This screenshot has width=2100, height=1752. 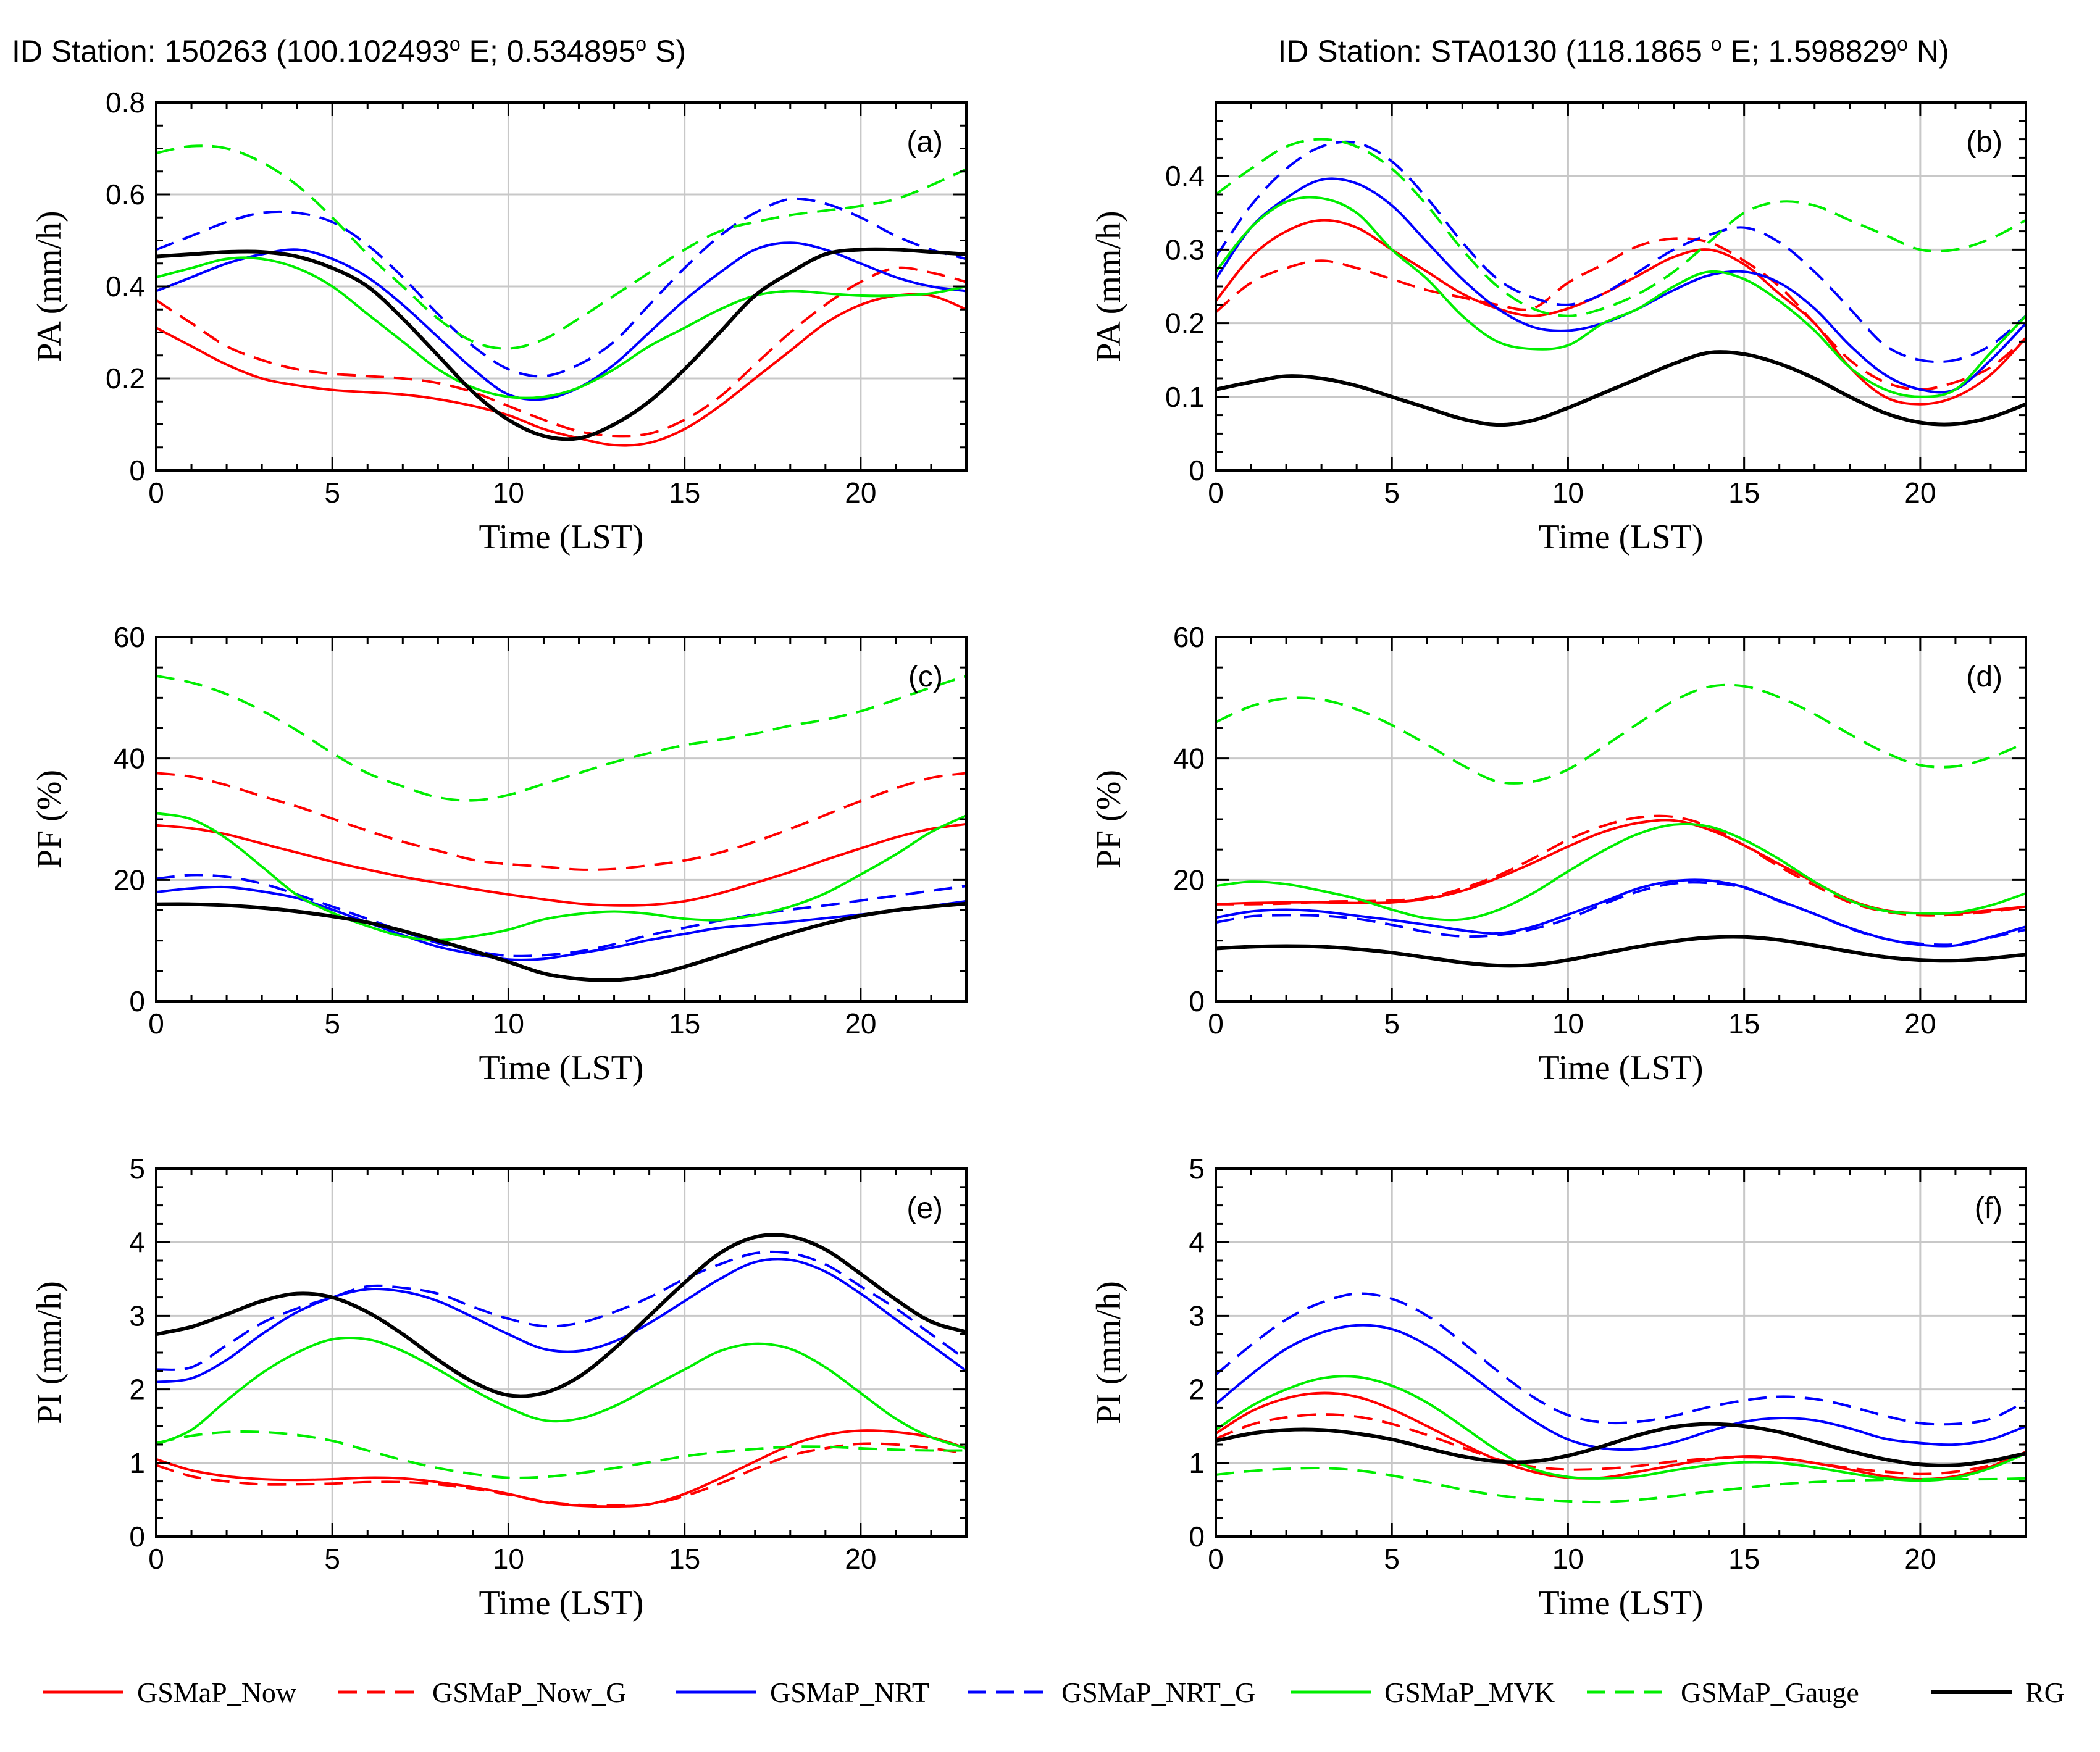 What do you see at coordinates (1621, 388) in the screenshot?
I see `series-line-rg-panel-b` at bounding box center [1621, 388].